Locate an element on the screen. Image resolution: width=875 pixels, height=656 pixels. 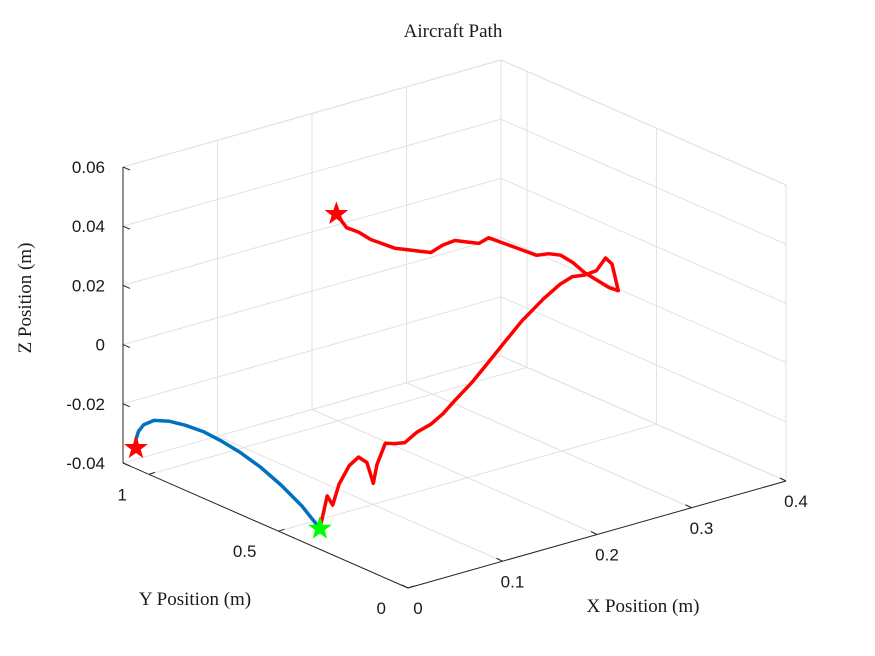
z-tick-label: -0.04 is located at coordinates (85, 463).